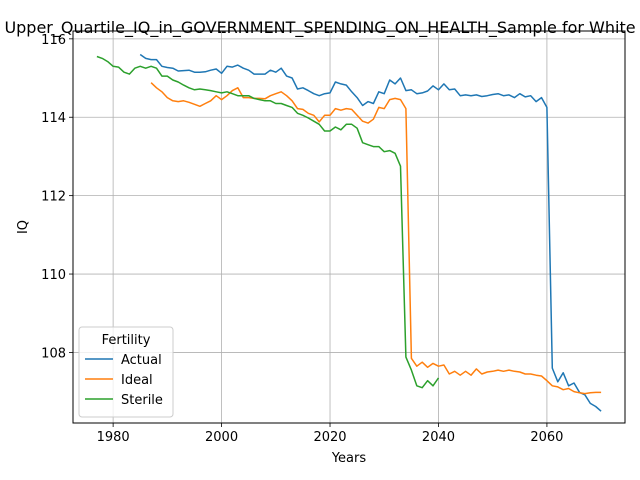 This screenshot has height=480, width=640. What do you see at coordinates (141, 360) in the screenshot?
I see `legend-label-actual: Actual` at bounding box center [141, 360].